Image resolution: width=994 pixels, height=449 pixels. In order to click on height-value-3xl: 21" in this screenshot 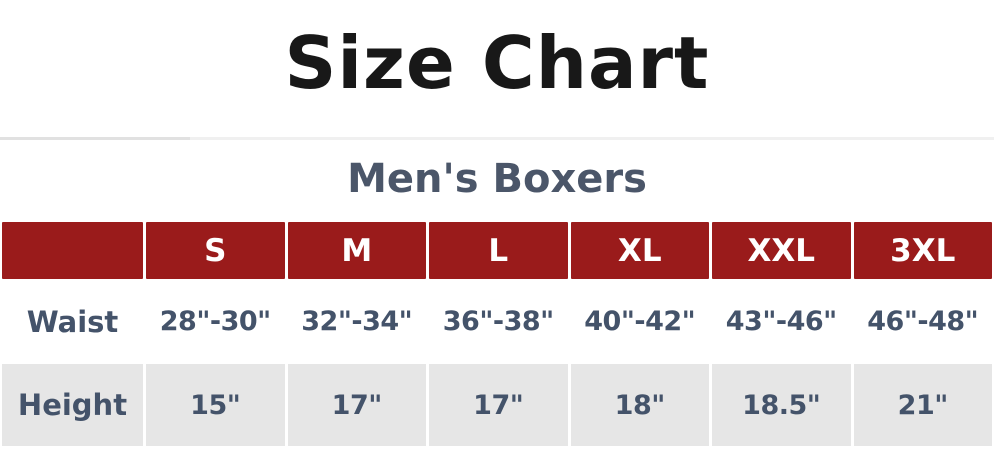, I will do `click(922, 405)`.